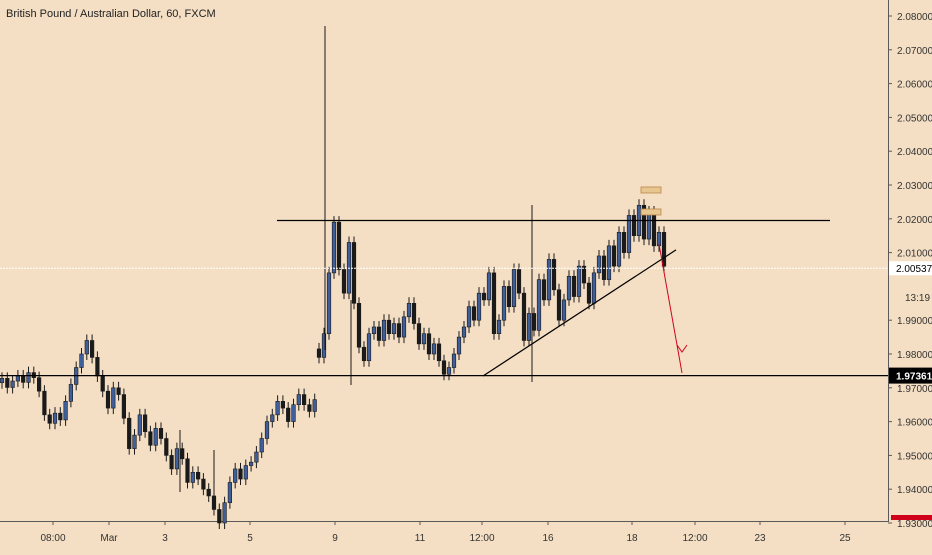  I want to click on price-tick-label: 2.06000, so click(914, 85).